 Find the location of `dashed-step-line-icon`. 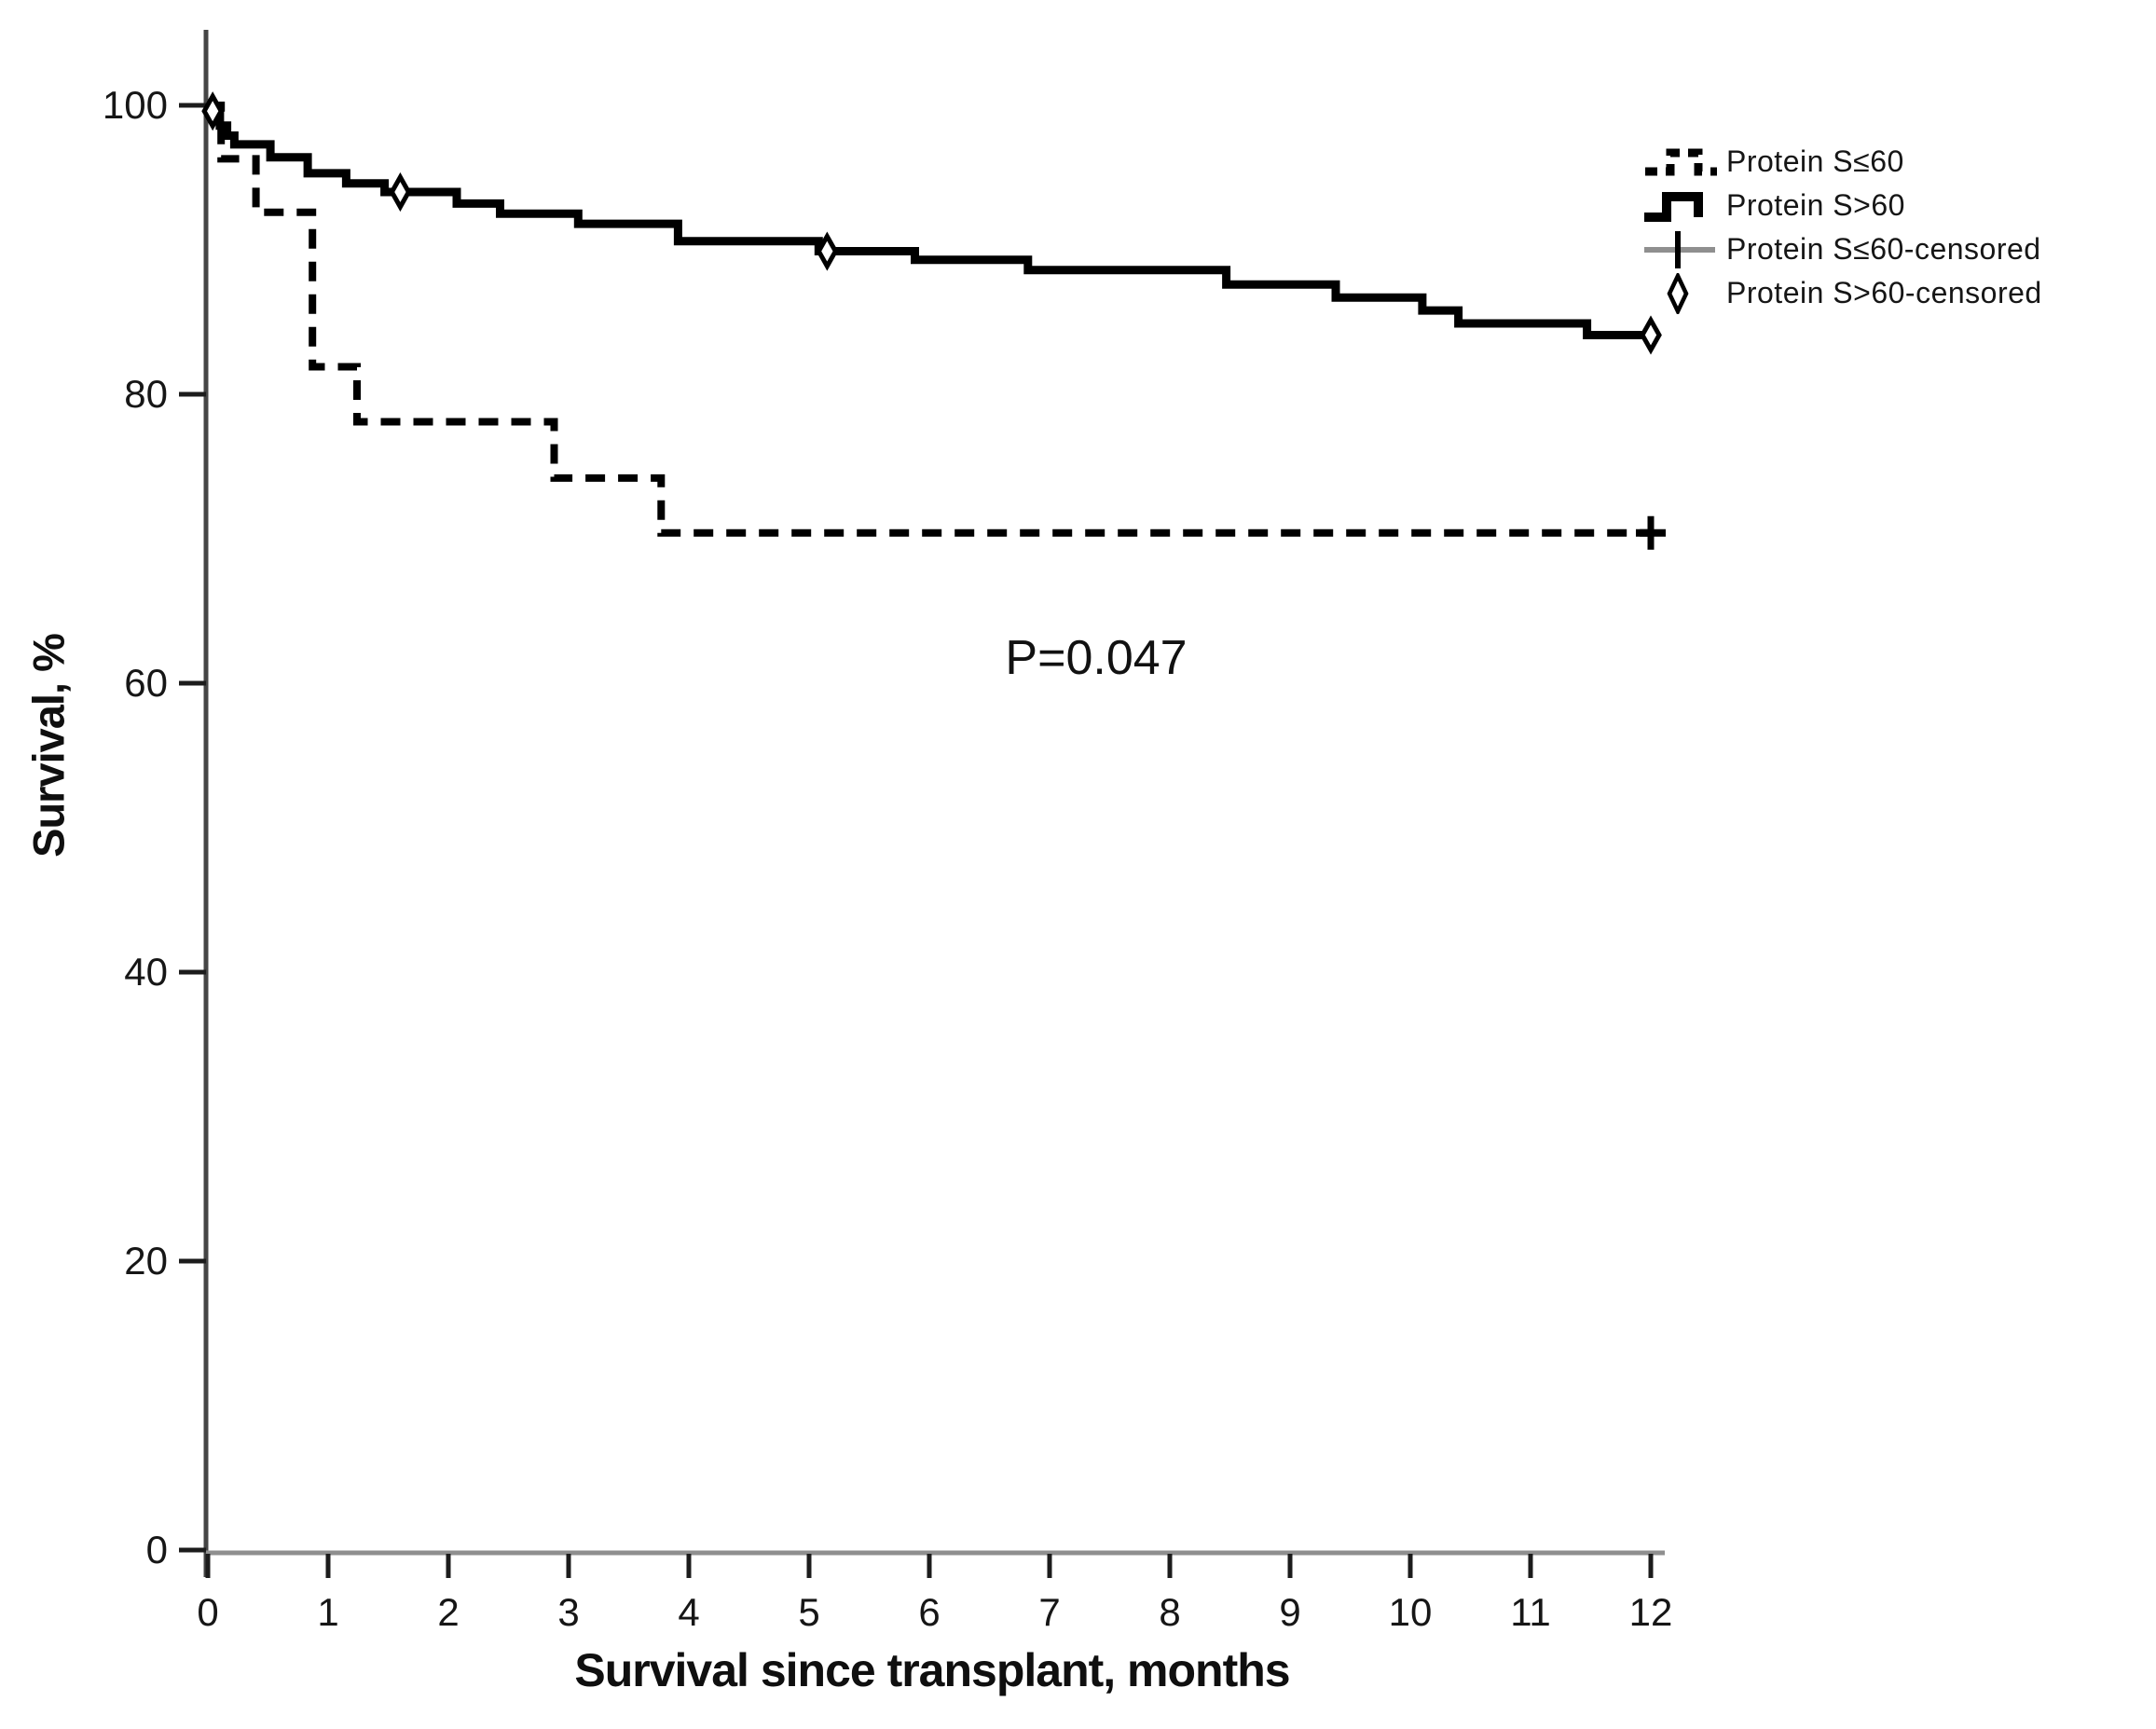

dashed-step-line-icon is located at coordinates (1681, 161).